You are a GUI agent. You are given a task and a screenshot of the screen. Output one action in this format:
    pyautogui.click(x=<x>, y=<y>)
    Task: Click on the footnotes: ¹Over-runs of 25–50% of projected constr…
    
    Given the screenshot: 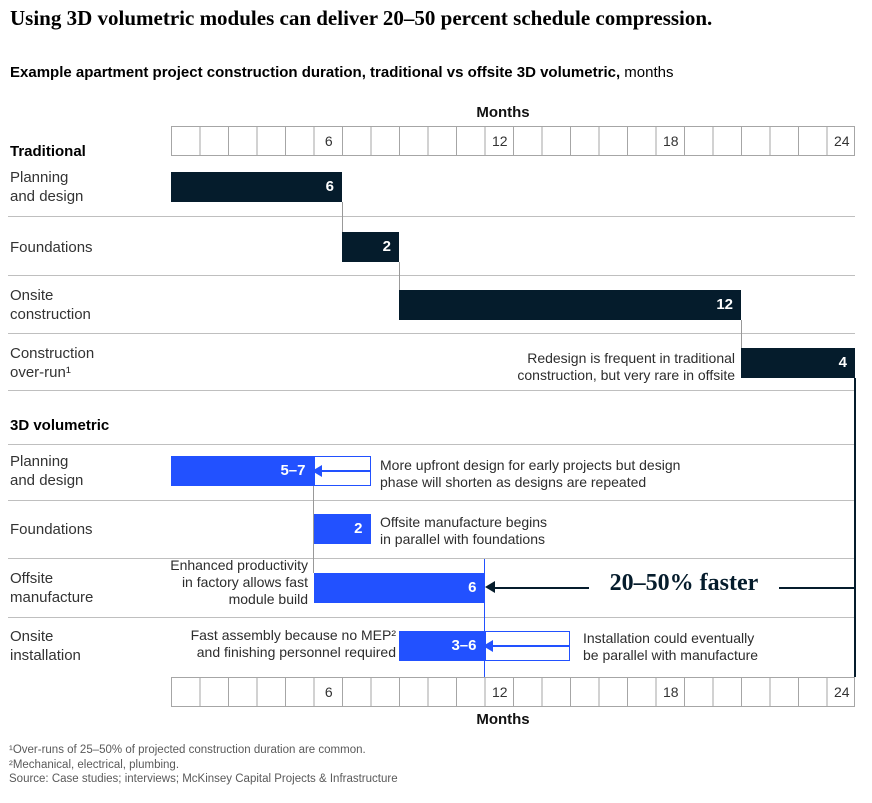 What is the action you would take?
    pyautogui.click(x=203, y=764)
    